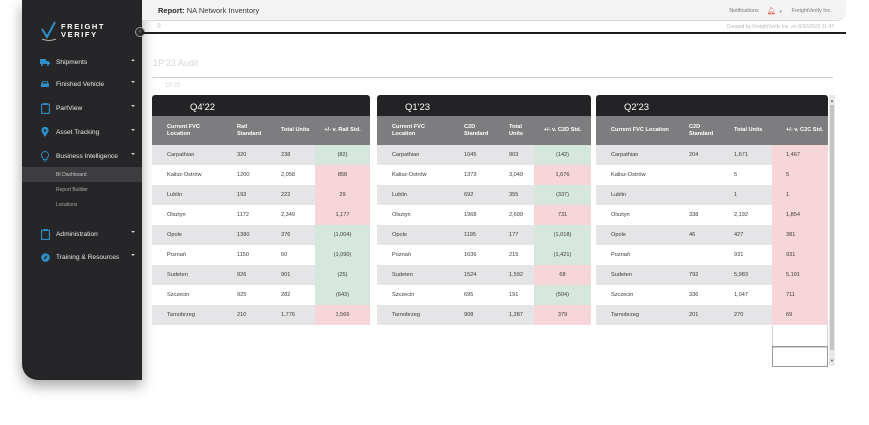 The image size is (869, 425). I want to click on vertical-scrollbar: ▲ ▼, so click(832, 230).